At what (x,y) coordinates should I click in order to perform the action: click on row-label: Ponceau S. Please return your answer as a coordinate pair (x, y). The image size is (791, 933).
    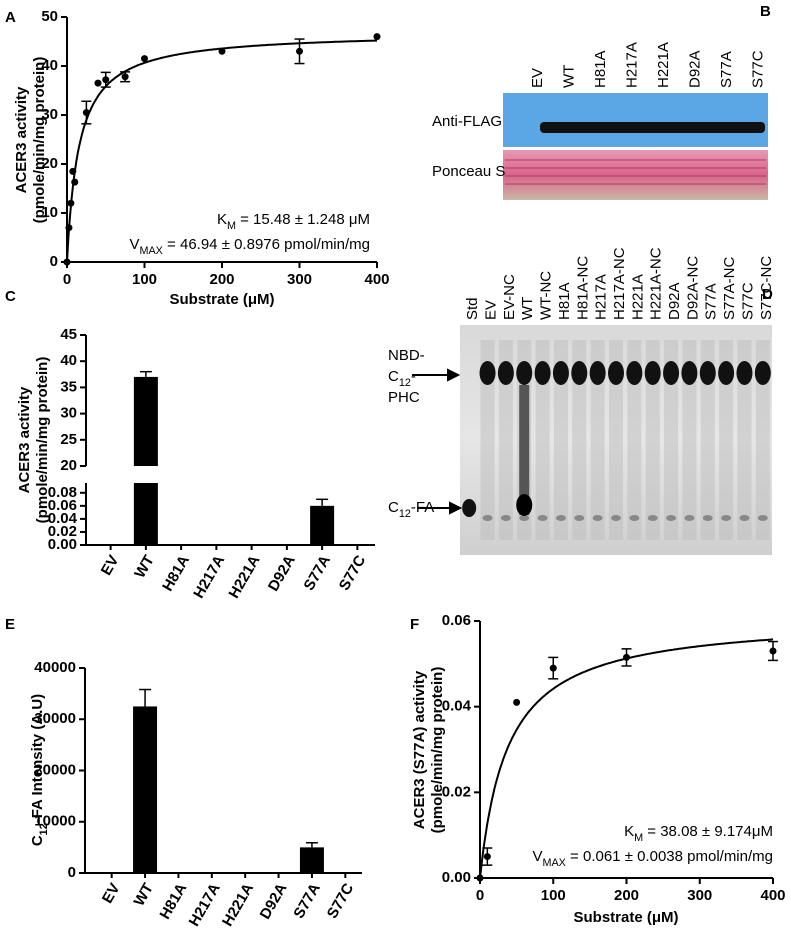
    Looking at the image, I should click on (468, 171).